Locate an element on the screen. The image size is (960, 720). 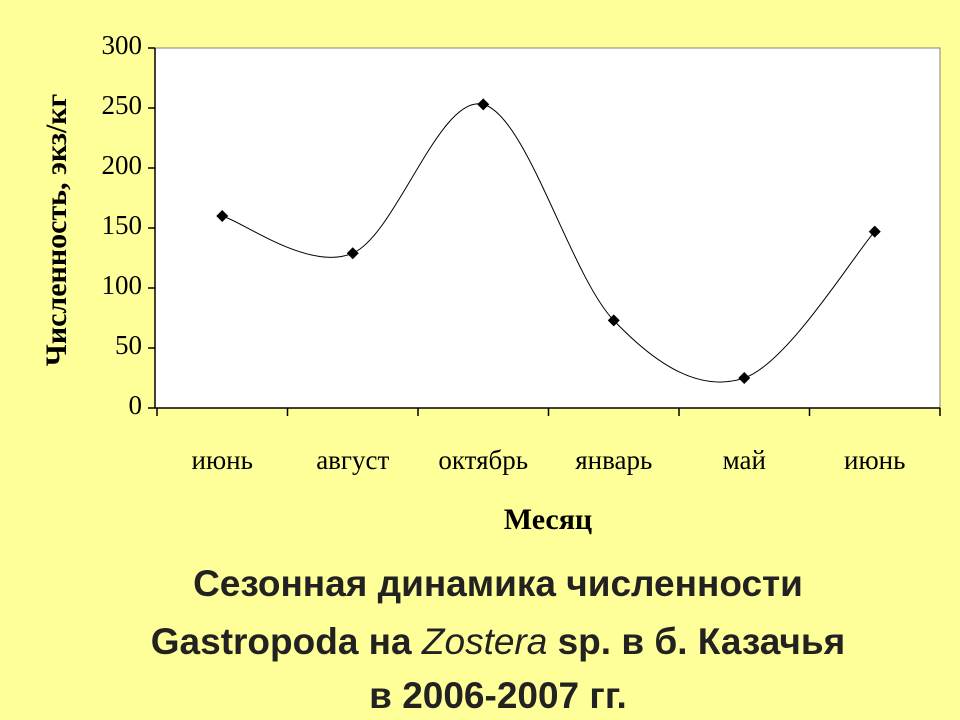
caption-text-italic: Zostera is located at coordinates (484, 641).